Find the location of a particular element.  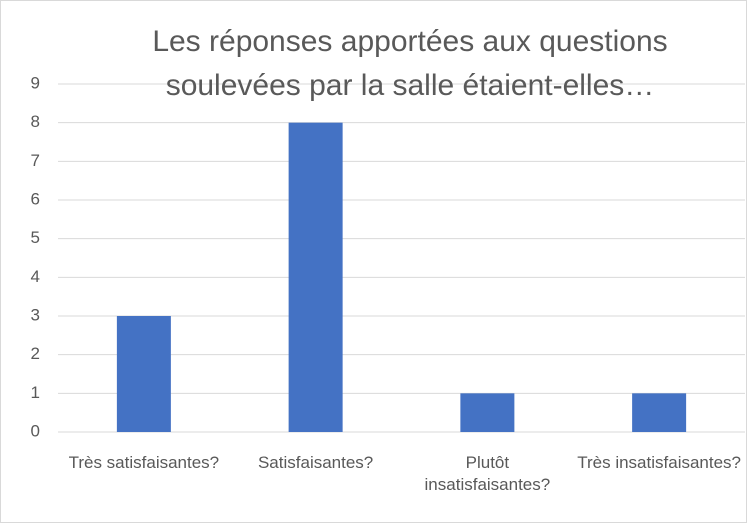

y-tick-label: 7 is located at coordinates (35, 160).